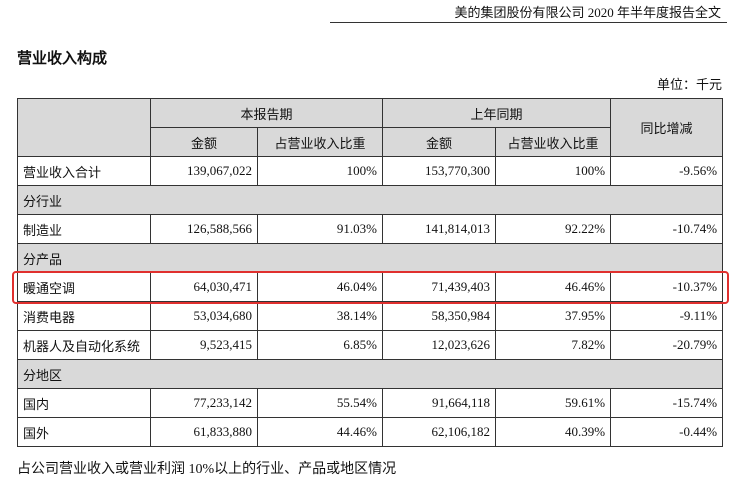  Describe the element at coordinates (553, 229) in the screenshot. I see `value-cell: 92.22%` at that location.